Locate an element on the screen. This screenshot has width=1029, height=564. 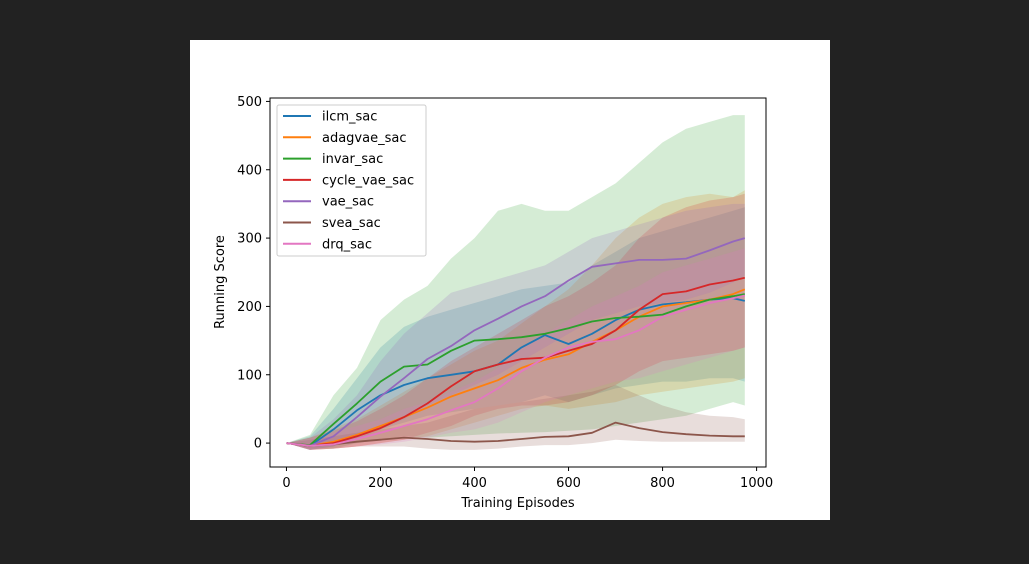
line-cycle_vae_sac is located at coordinates (516, 361).